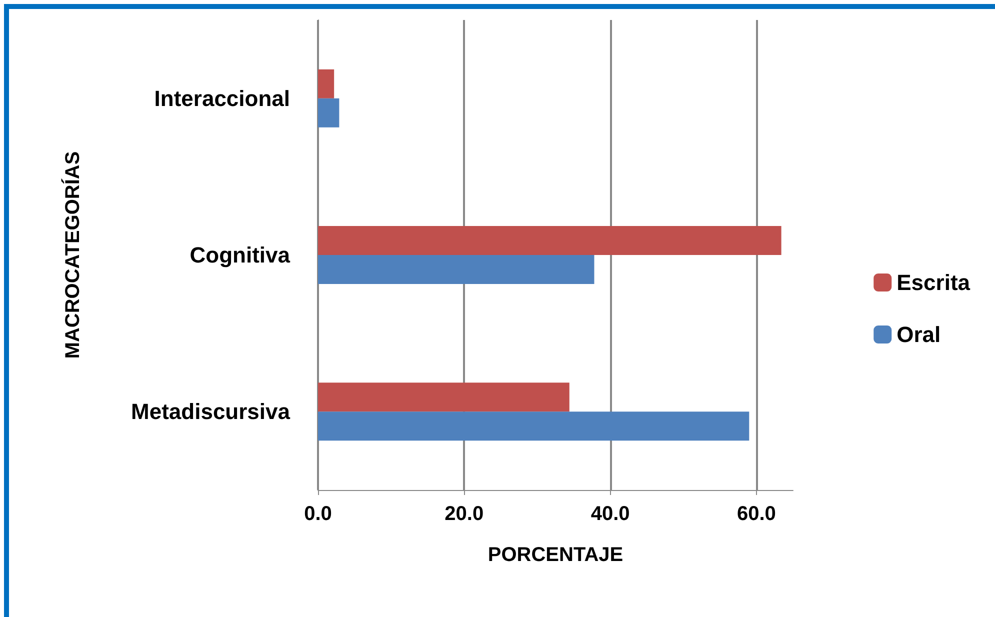 The width and height of the screenshot is (995, 617). What do you see at coordinates (918, 334) in the screenshot?
I see `legend-label: Oral` at bounding box center [918, 334].